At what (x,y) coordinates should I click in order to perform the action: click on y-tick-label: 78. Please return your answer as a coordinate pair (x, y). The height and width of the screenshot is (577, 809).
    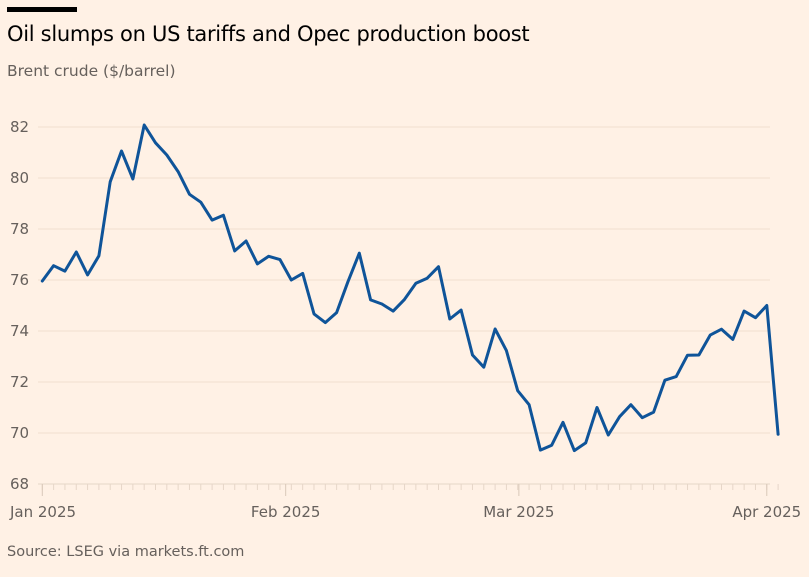
    Looking at the image, I should click on (19, 229).